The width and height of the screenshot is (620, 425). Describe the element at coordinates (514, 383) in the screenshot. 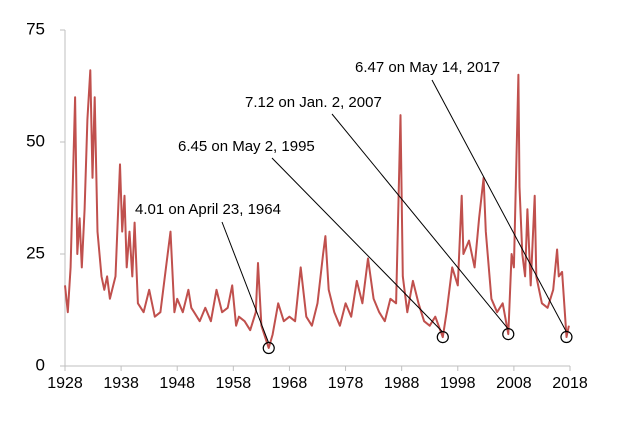

I see `x-tick-label: 2008` at that location.